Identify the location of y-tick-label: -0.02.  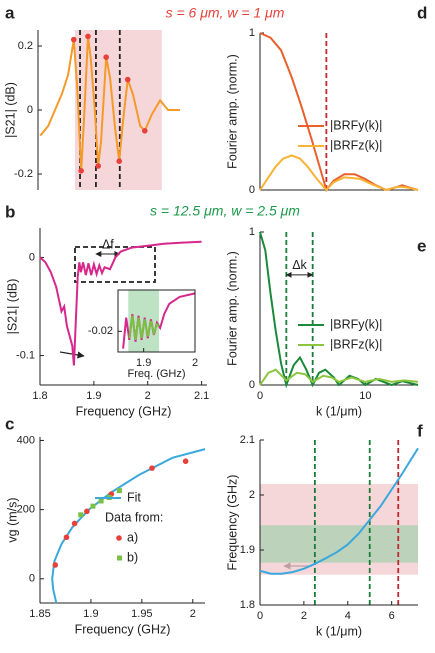
(100, 331).